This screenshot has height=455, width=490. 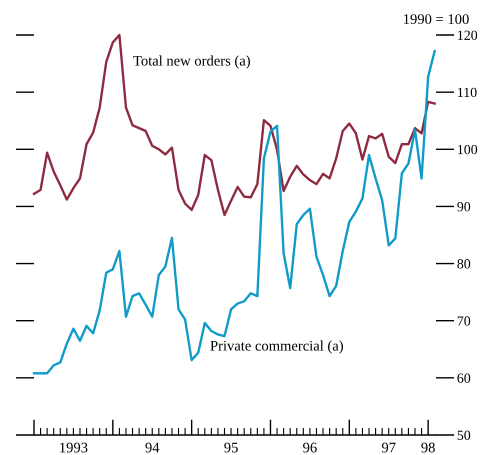 I want to click on x-tick-label: 97, so click(x=389, y=447).